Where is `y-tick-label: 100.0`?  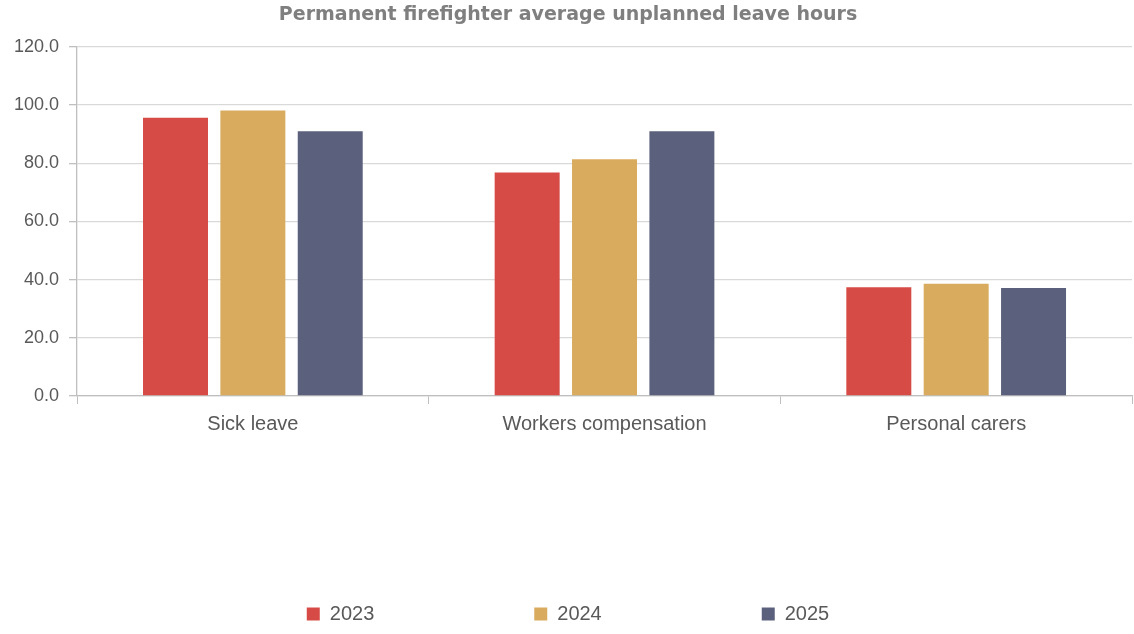
y-tick-label: 100.0 is located at coordinates (37, 103).